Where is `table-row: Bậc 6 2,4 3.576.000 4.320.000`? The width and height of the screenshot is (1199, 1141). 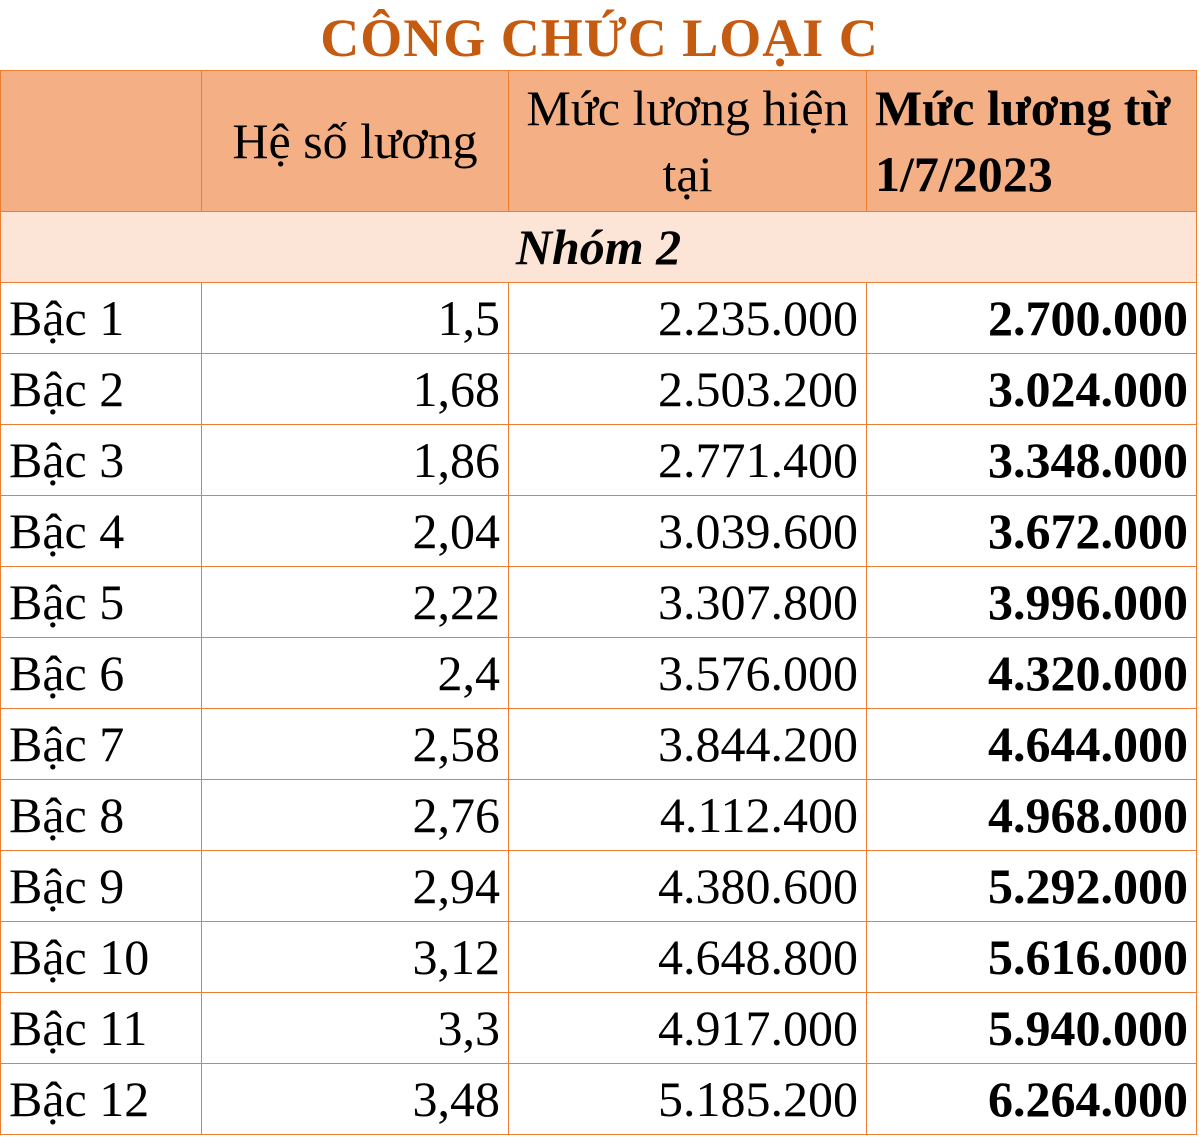 table-row: Bậc 6 2,4 3.576.000 4.320.000 is located at coordinates (598, 673).